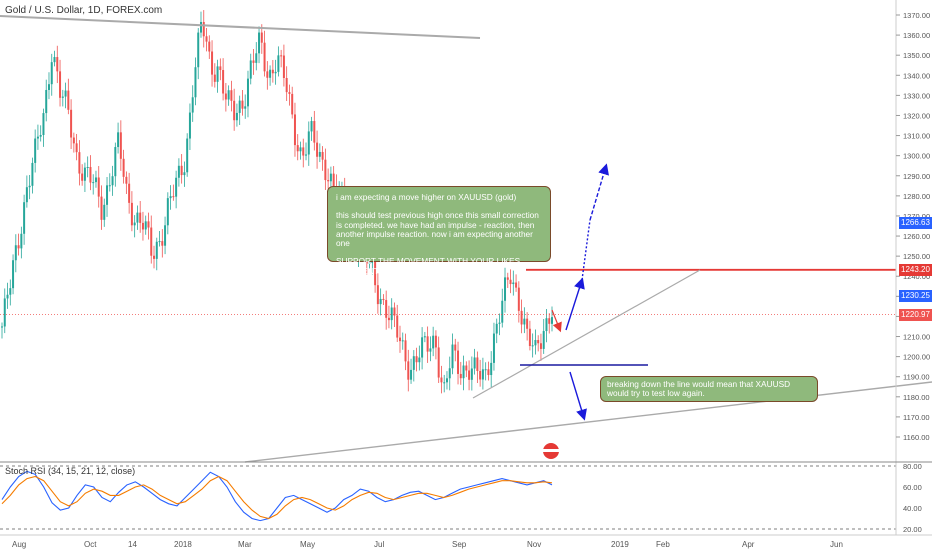 This screenshot has width=932, height=550. I want to click on time-tick-label: Sep, so click(459, 544).